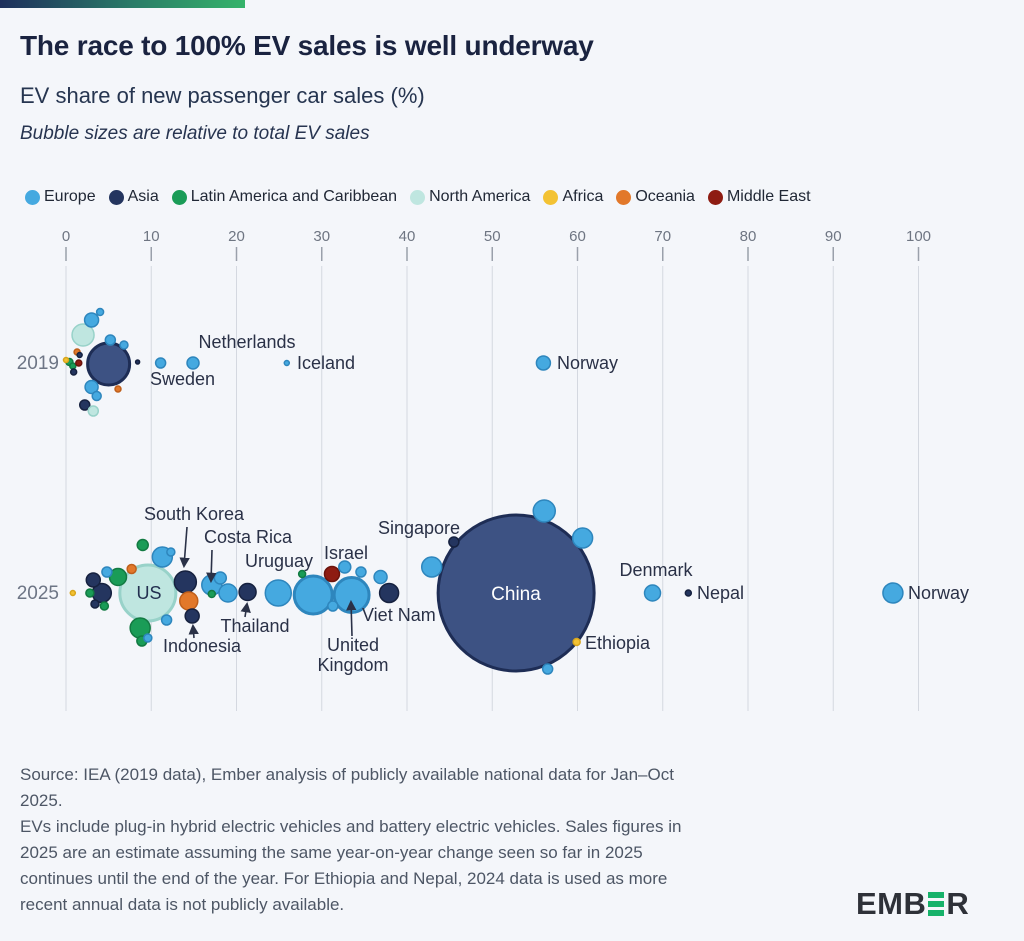 The height and width of the screenshot is (941, 1024). I want to click on legend-item-oceania: Oceania, so click(655, 197).